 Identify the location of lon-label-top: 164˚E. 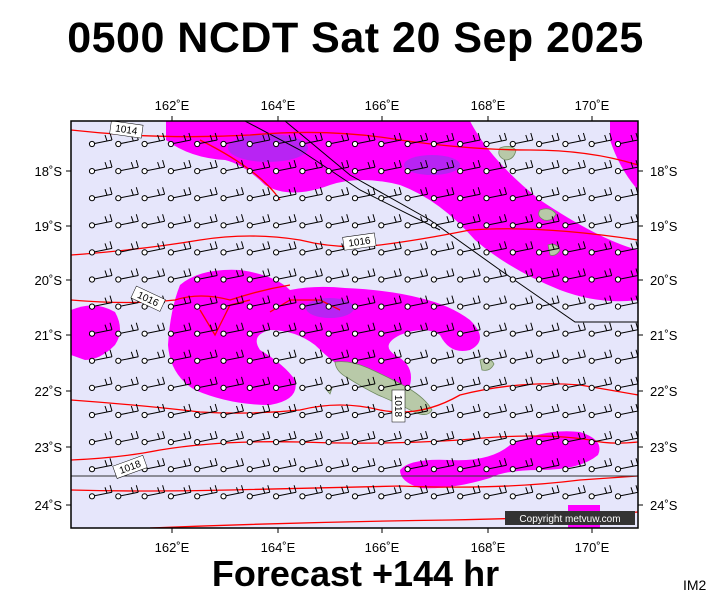
(278, 105).